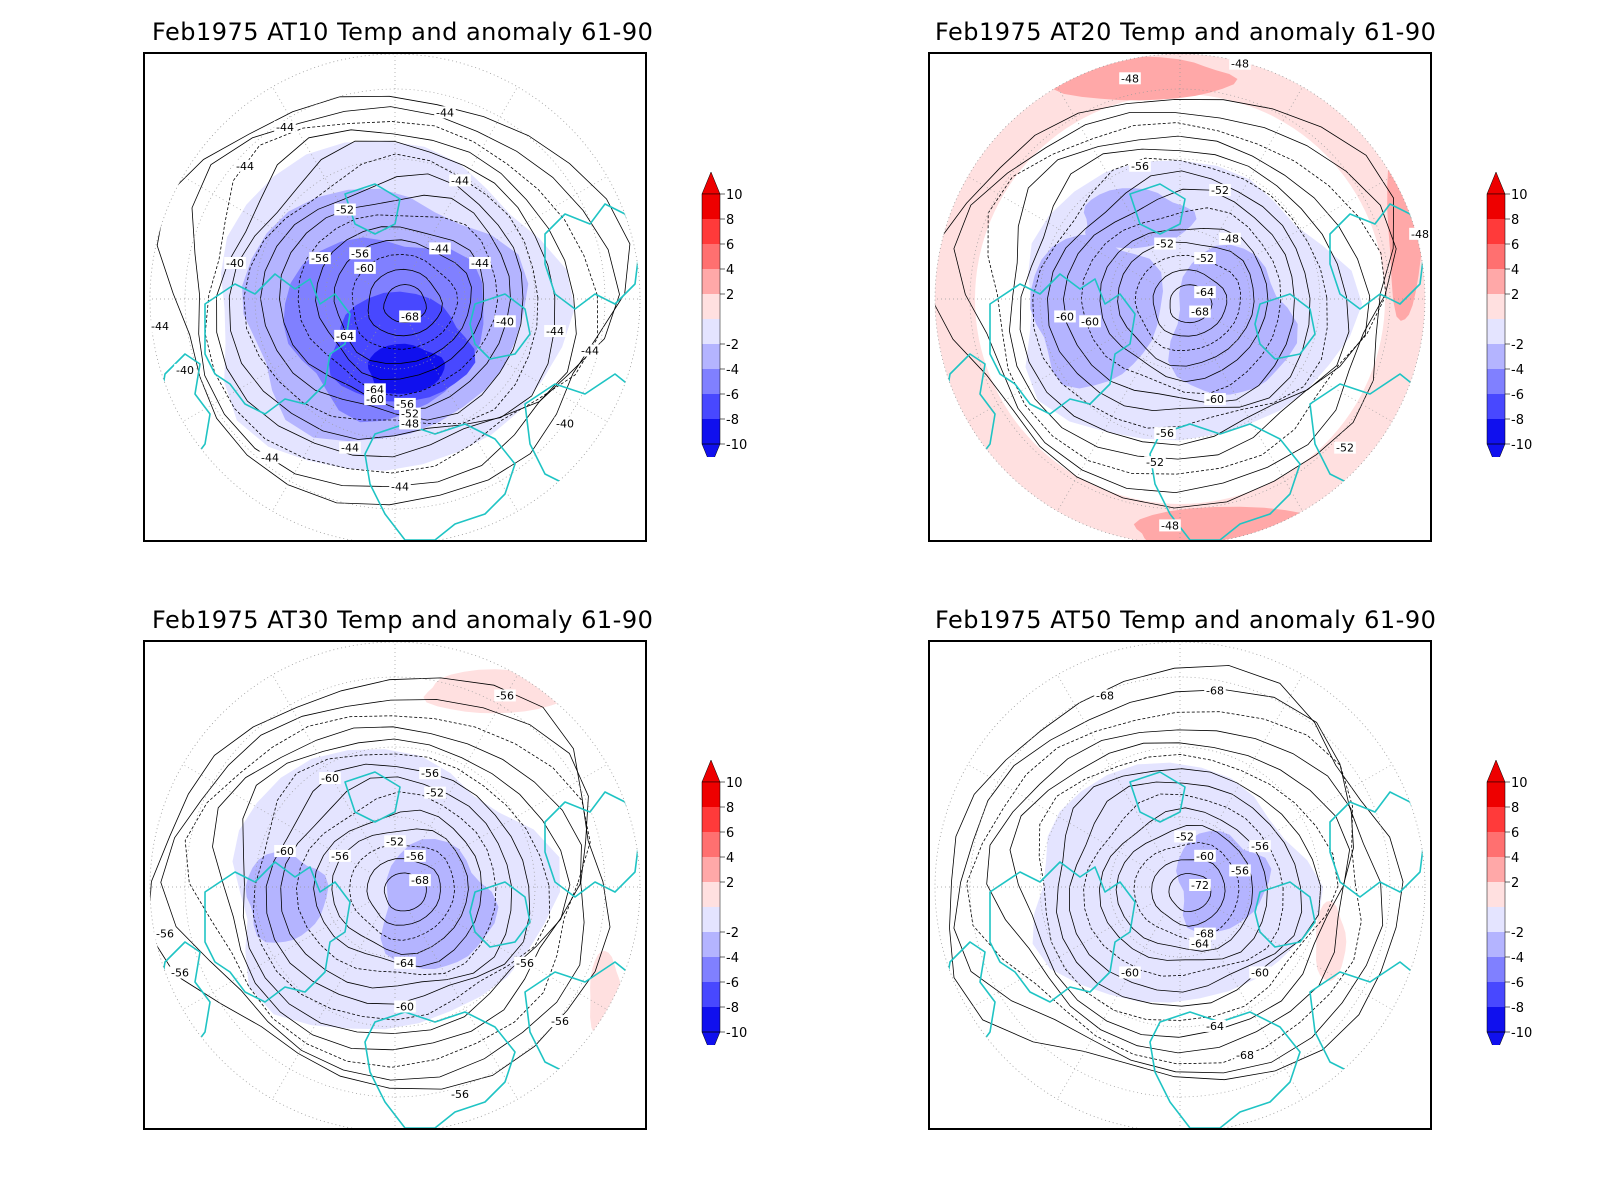  Describe the element at coordinates (403, 620) in the screenshot. I see `panel-title: Feb1975 AT30 Temp and anomaly 61-90` at that location.